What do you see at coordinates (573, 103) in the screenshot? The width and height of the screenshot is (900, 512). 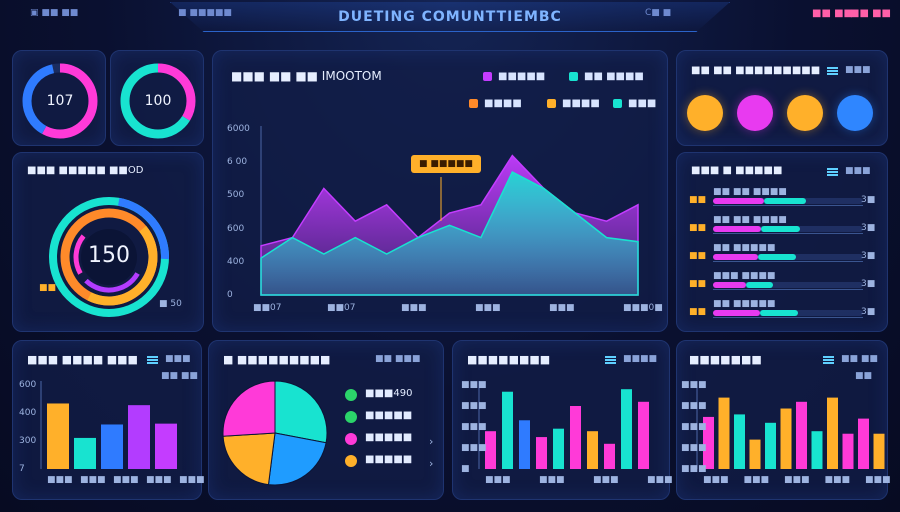 I see `area-legend-3: ■■■■` at bounding box center [573, 103].